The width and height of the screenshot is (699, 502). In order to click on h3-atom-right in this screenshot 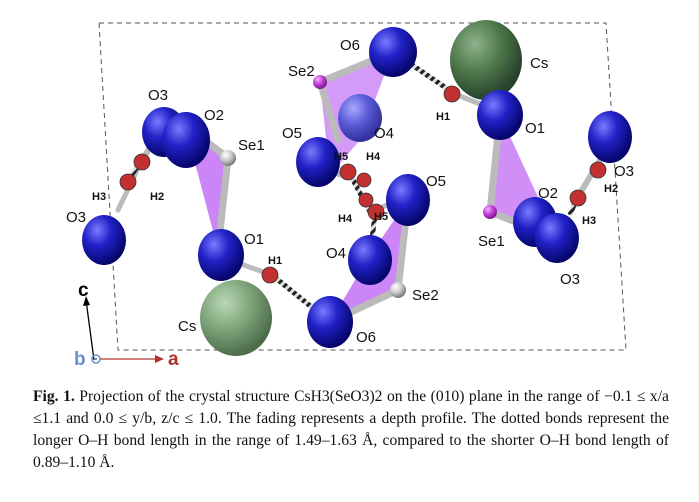, I will do `click(578, 198)`.